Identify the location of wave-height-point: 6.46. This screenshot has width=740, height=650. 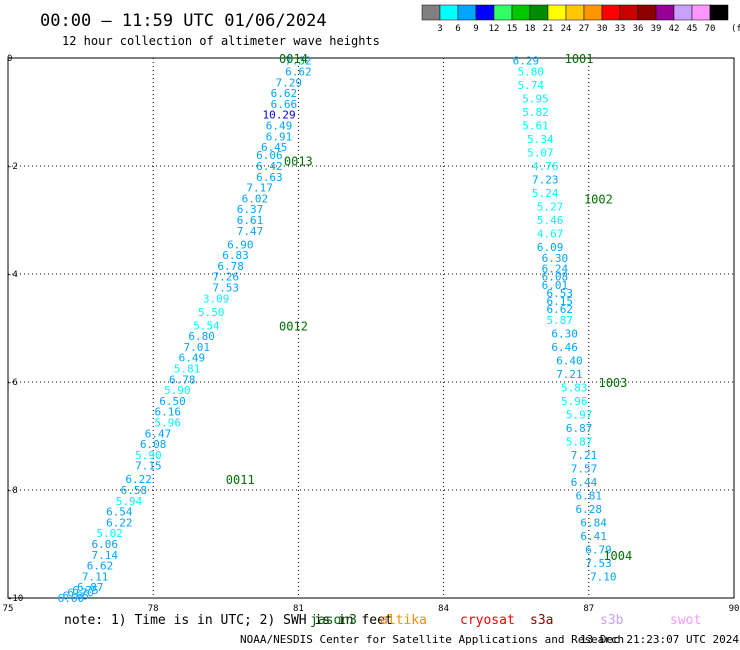
(564, 347).